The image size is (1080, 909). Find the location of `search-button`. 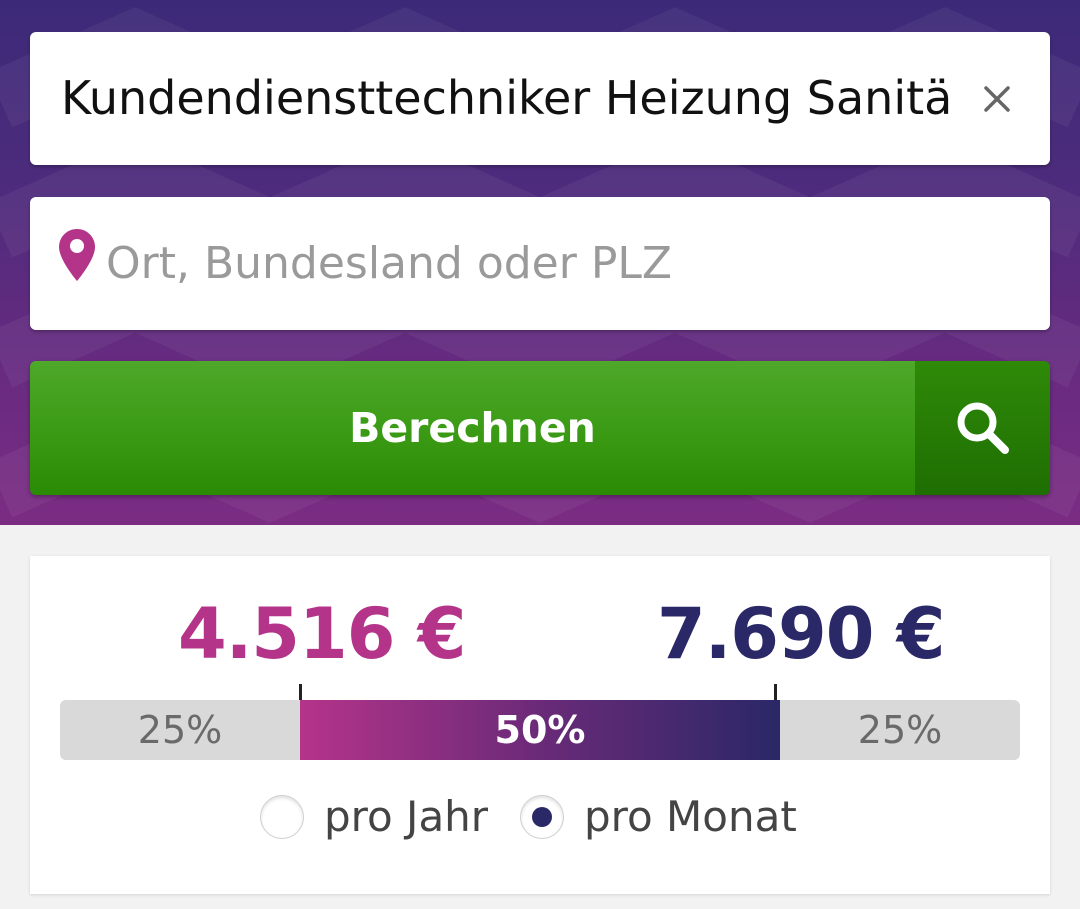

search-button is located at coordinates (982, 428).